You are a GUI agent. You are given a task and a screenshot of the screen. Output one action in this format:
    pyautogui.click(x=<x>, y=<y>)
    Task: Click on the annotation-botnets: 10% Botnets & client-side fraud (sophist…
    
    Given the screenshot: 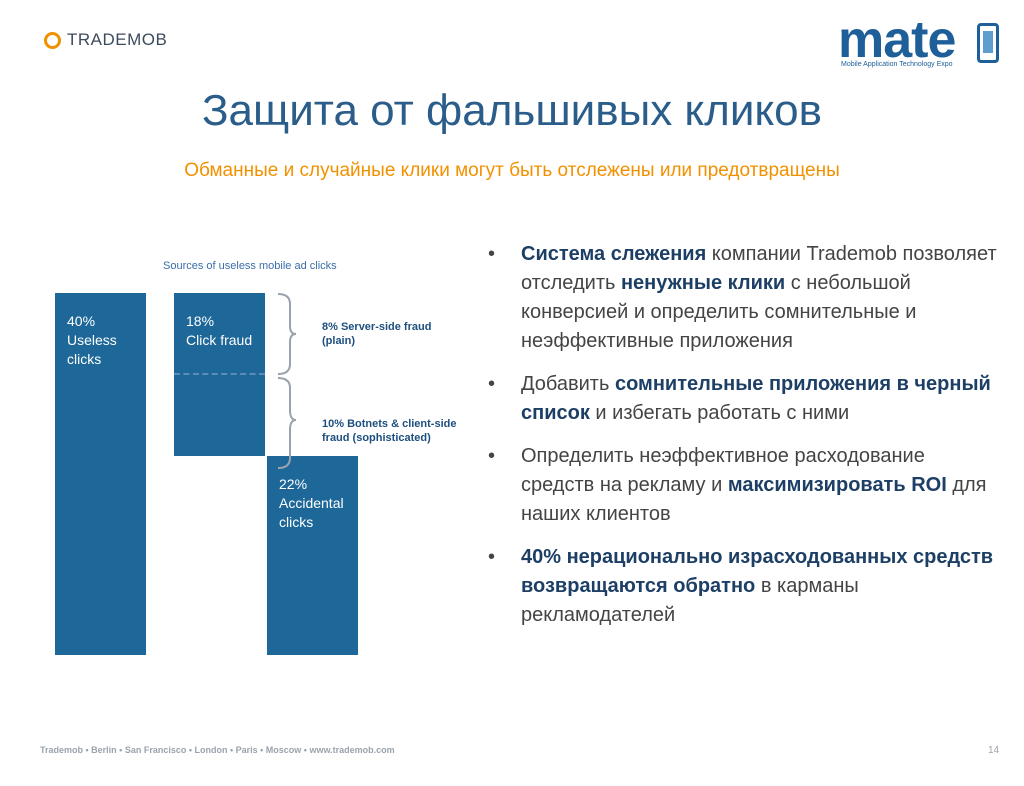 What is the action you would take?
    pyautogui.click(x=389, y=431)
    